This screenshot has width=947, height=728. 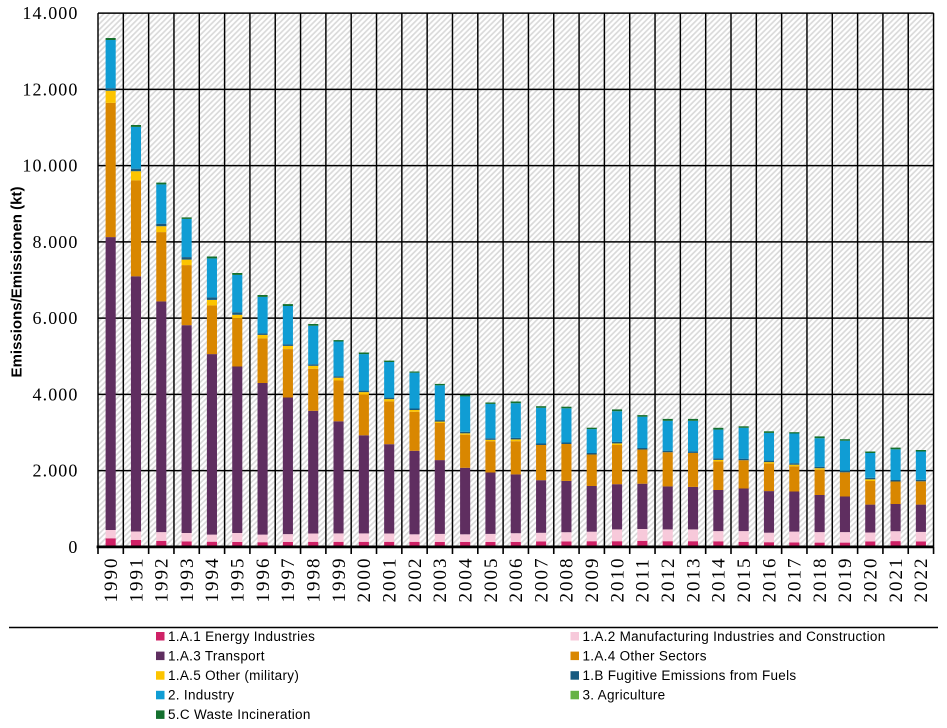 What do you see at coordinates (288, 580) in the screenshot?
I see `svg-text: 1997` at bounding box center [288, 580].